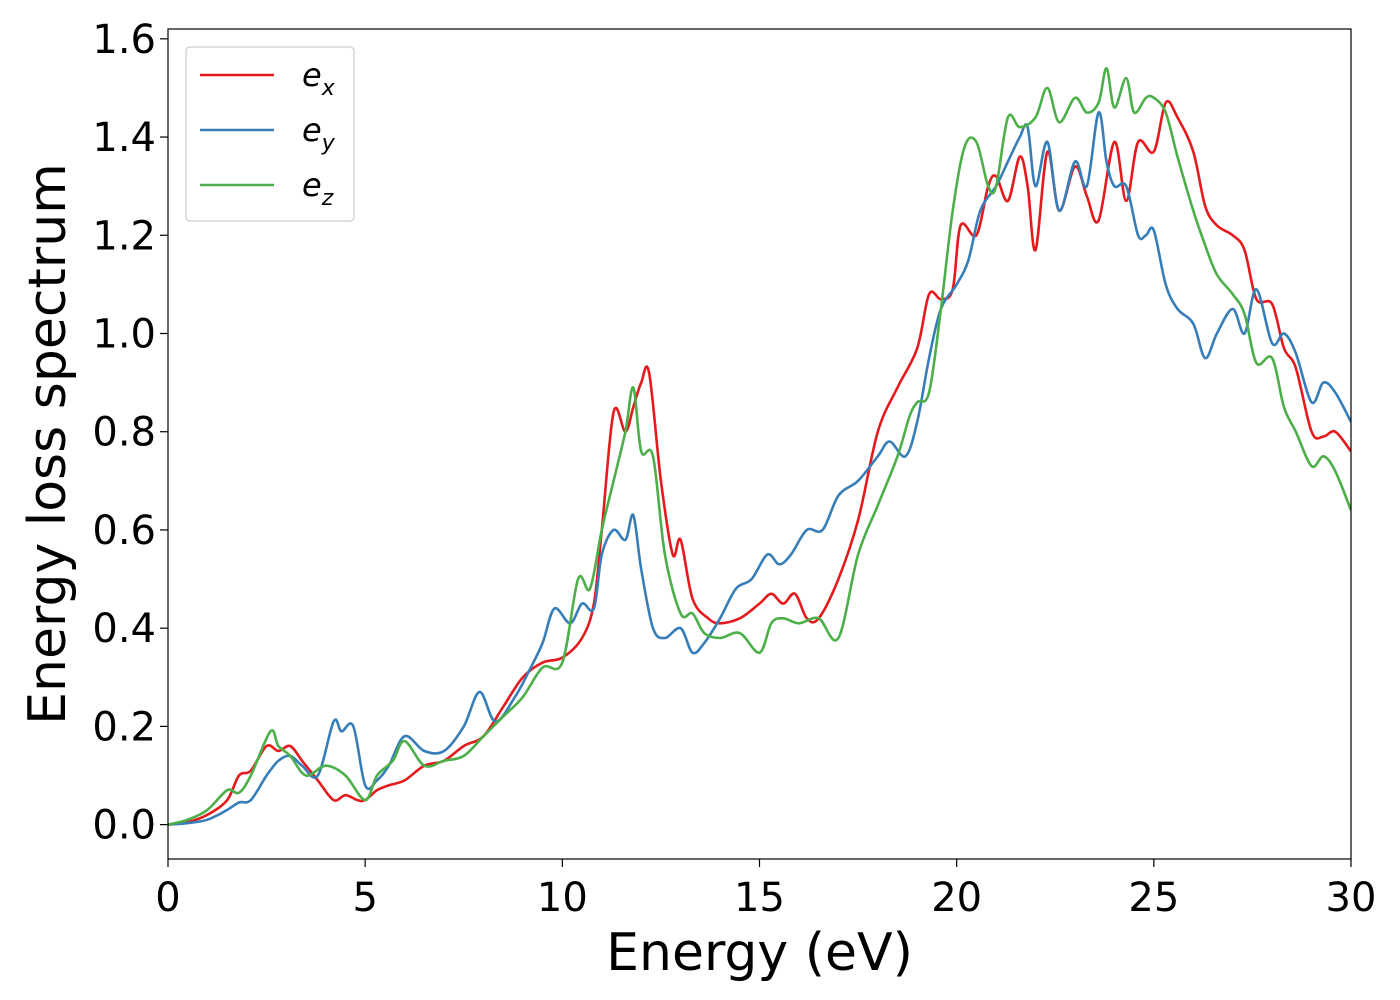  Describe the element at coordinates (364, 898) in the screenshot. I see `x-tick-label: 5` at that location.